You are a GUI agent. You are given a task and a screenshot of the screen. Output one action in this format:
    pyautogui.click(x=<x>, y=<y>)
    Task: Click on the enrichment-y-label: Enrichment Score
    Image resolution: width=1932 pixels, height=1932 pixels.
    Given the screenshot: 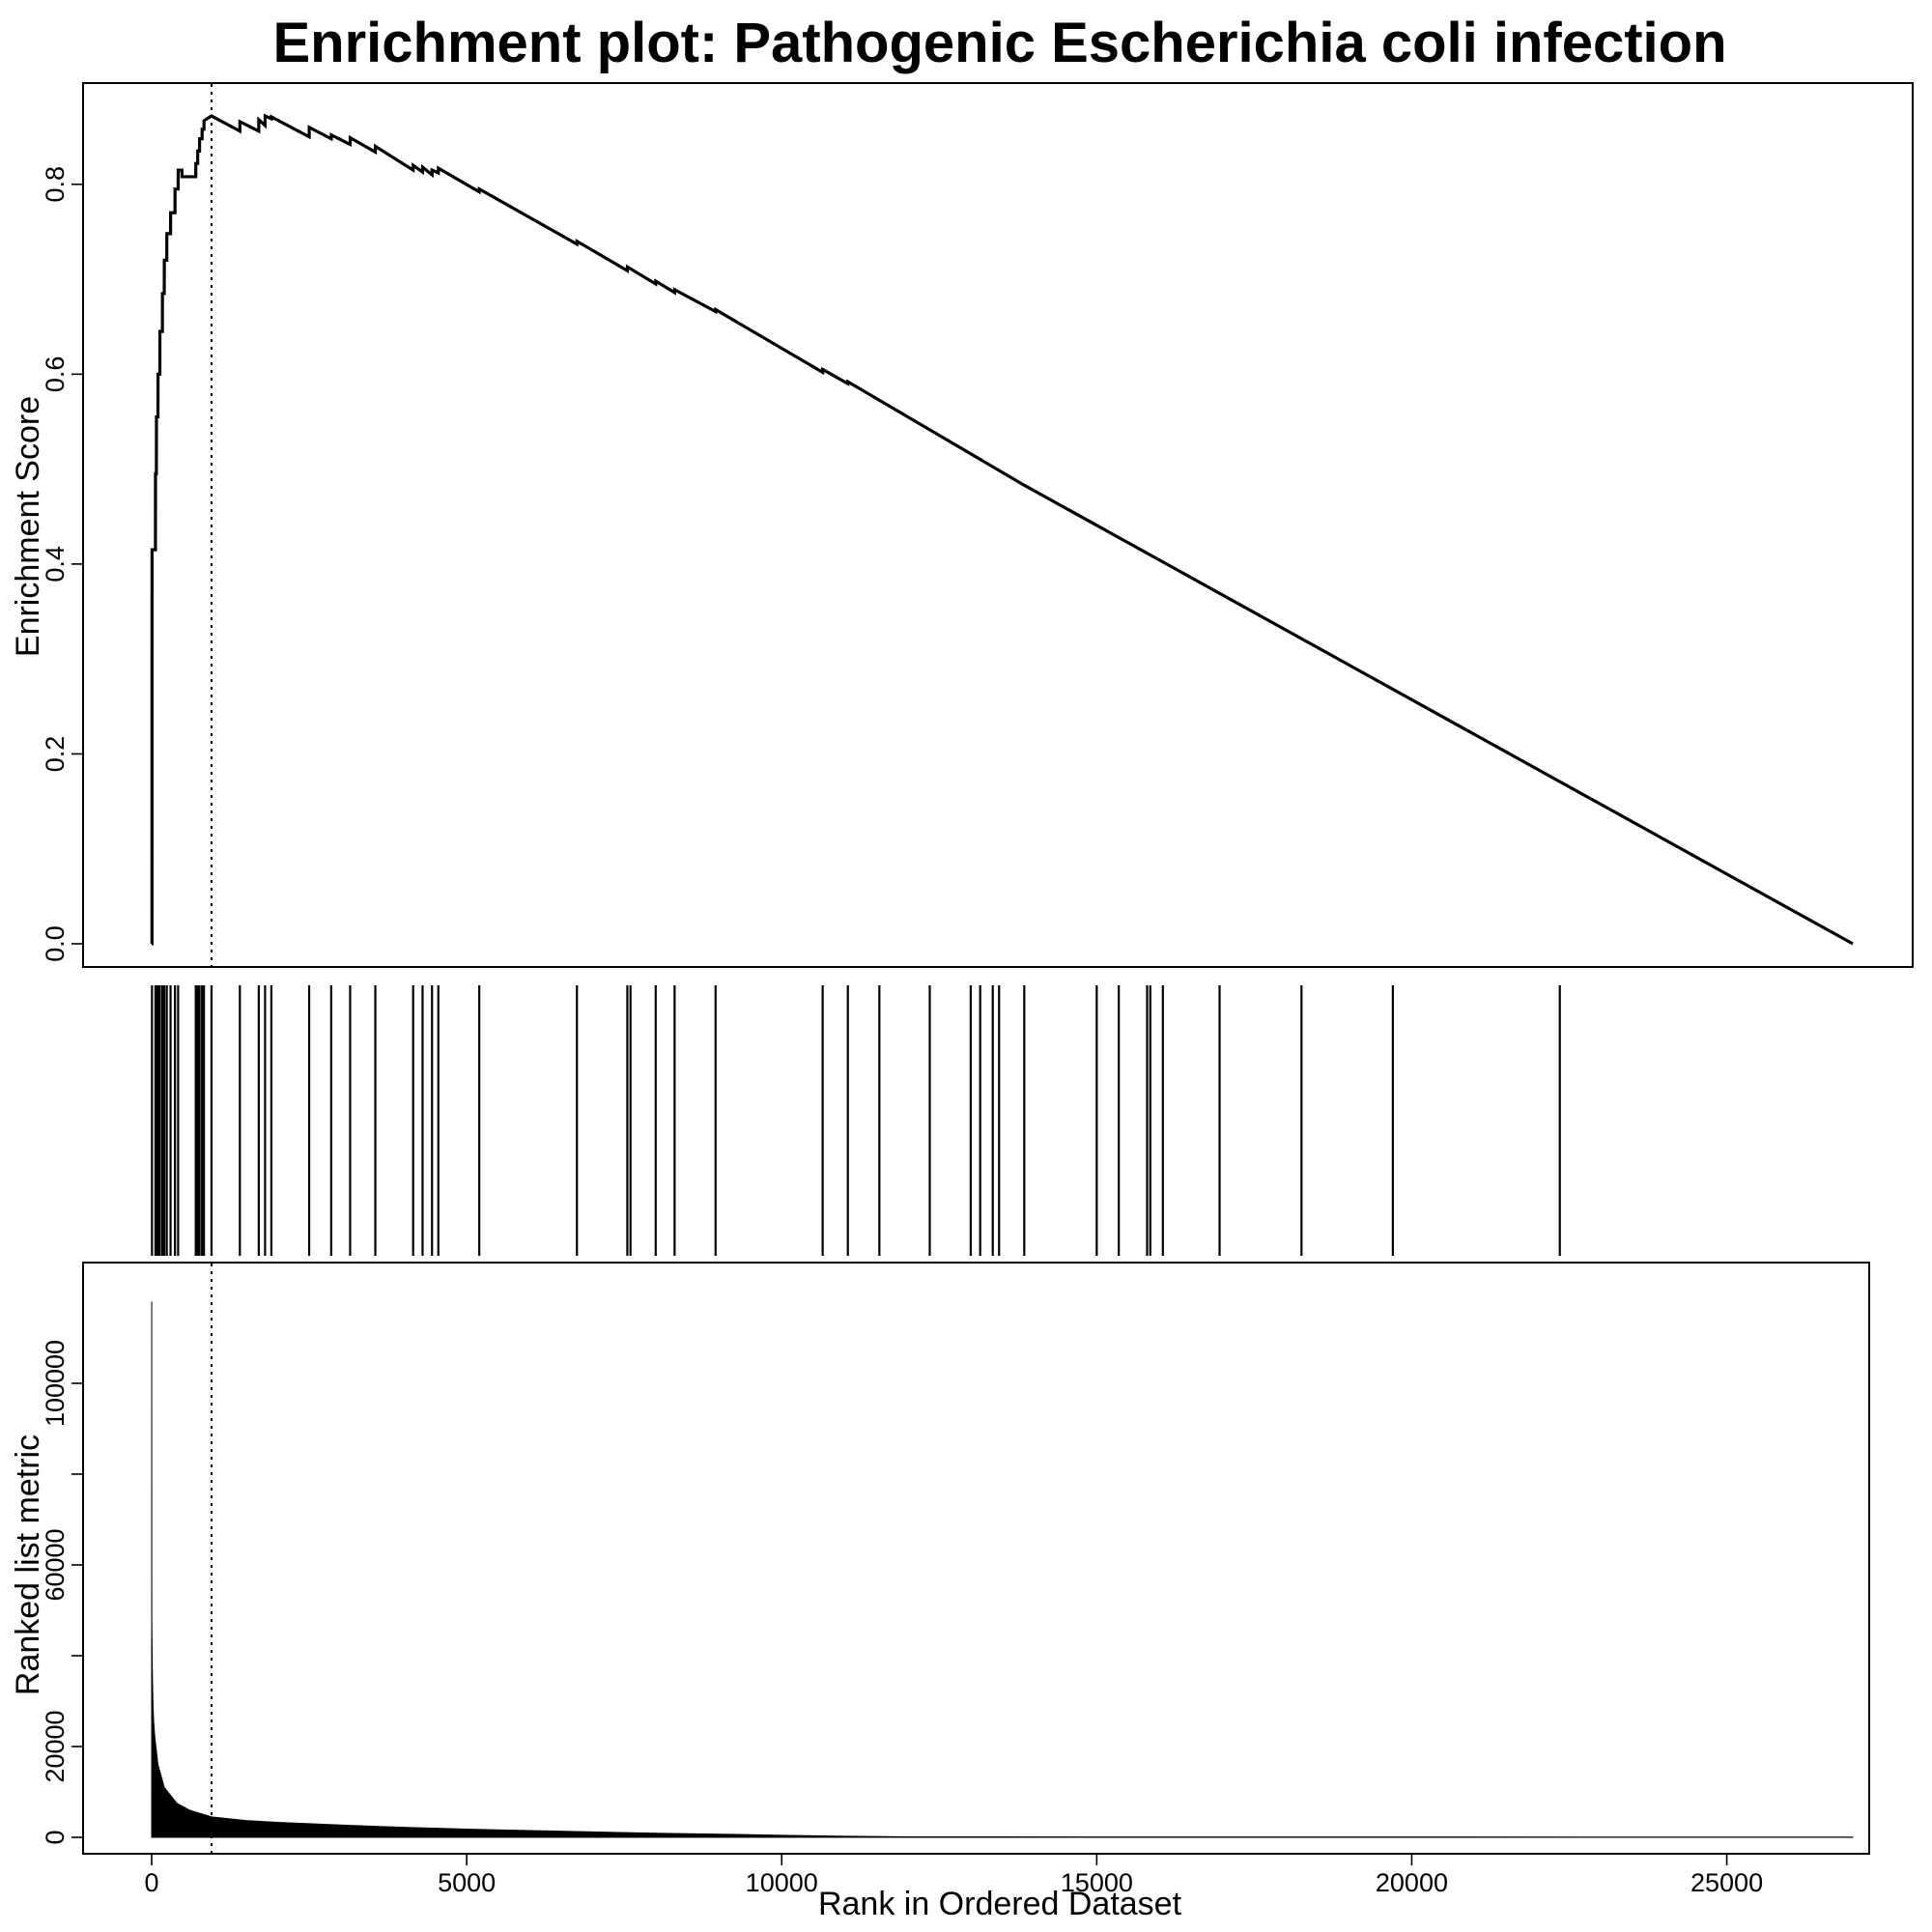 What is the action you would take?
    pyautogui.click(x=28, y=526)
    